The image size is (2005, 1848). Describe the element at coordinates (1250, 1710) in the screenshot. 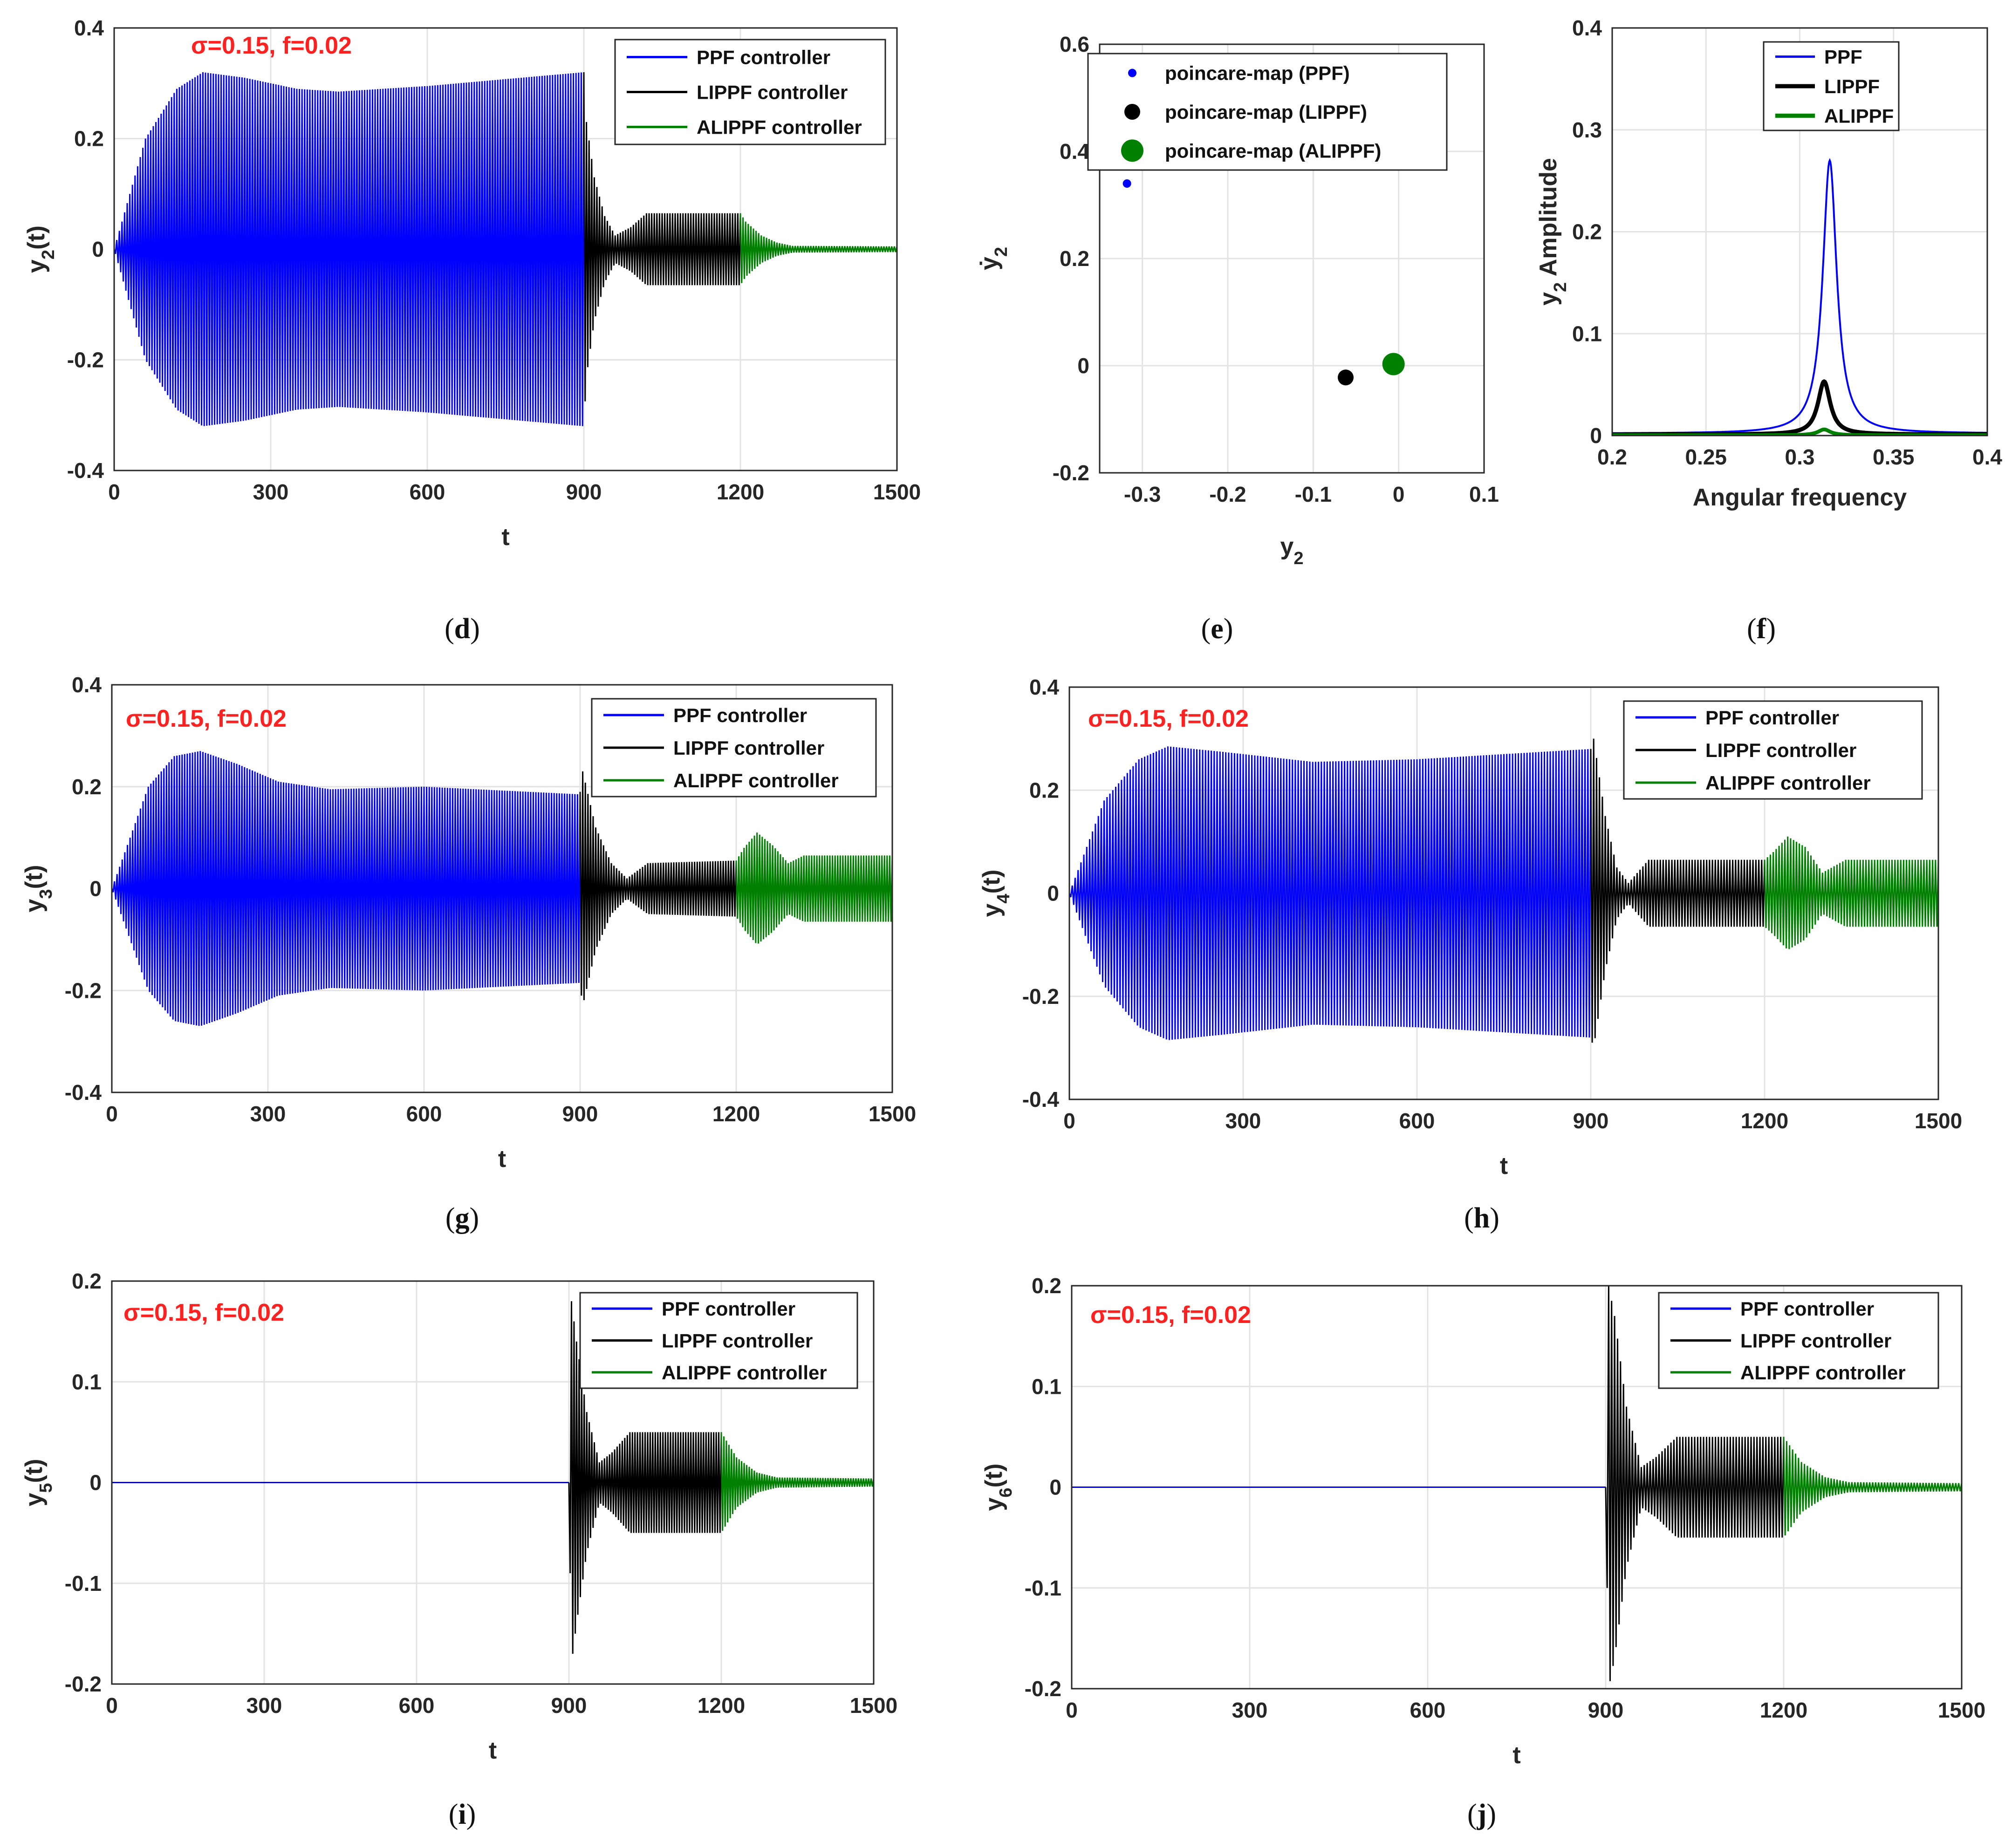

I see `chart-j-xtick-label-1: 300` at that location.